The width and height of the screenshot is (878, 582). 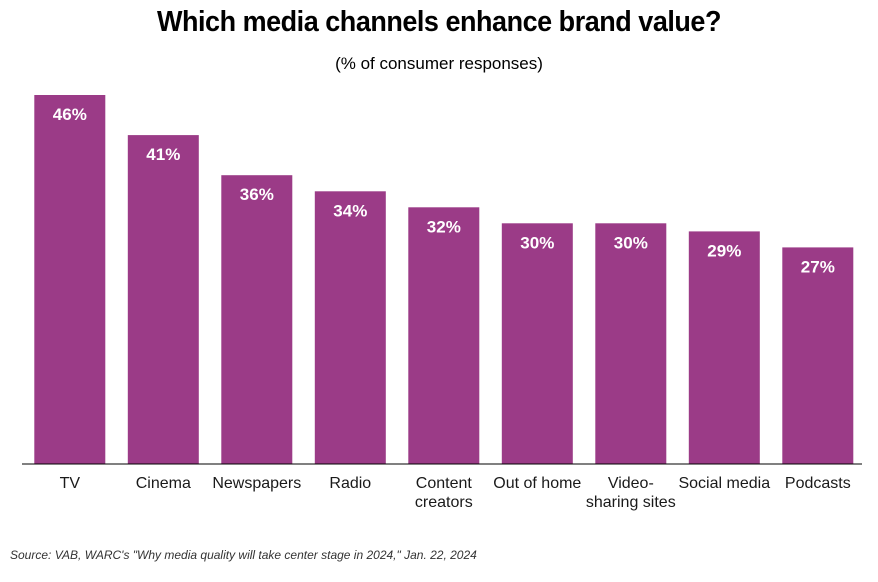 I want to click on category-label: Social media, so click(x=724, y=483).